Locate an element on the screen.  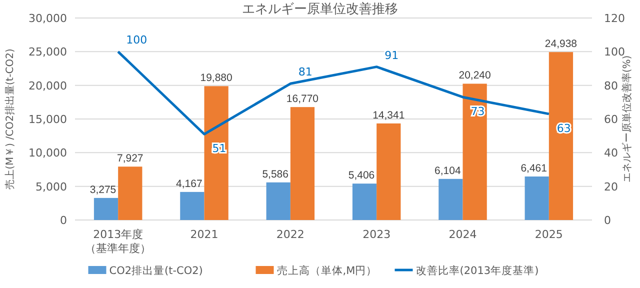
data-label: 24,938 is located at coordinates (561, 44).